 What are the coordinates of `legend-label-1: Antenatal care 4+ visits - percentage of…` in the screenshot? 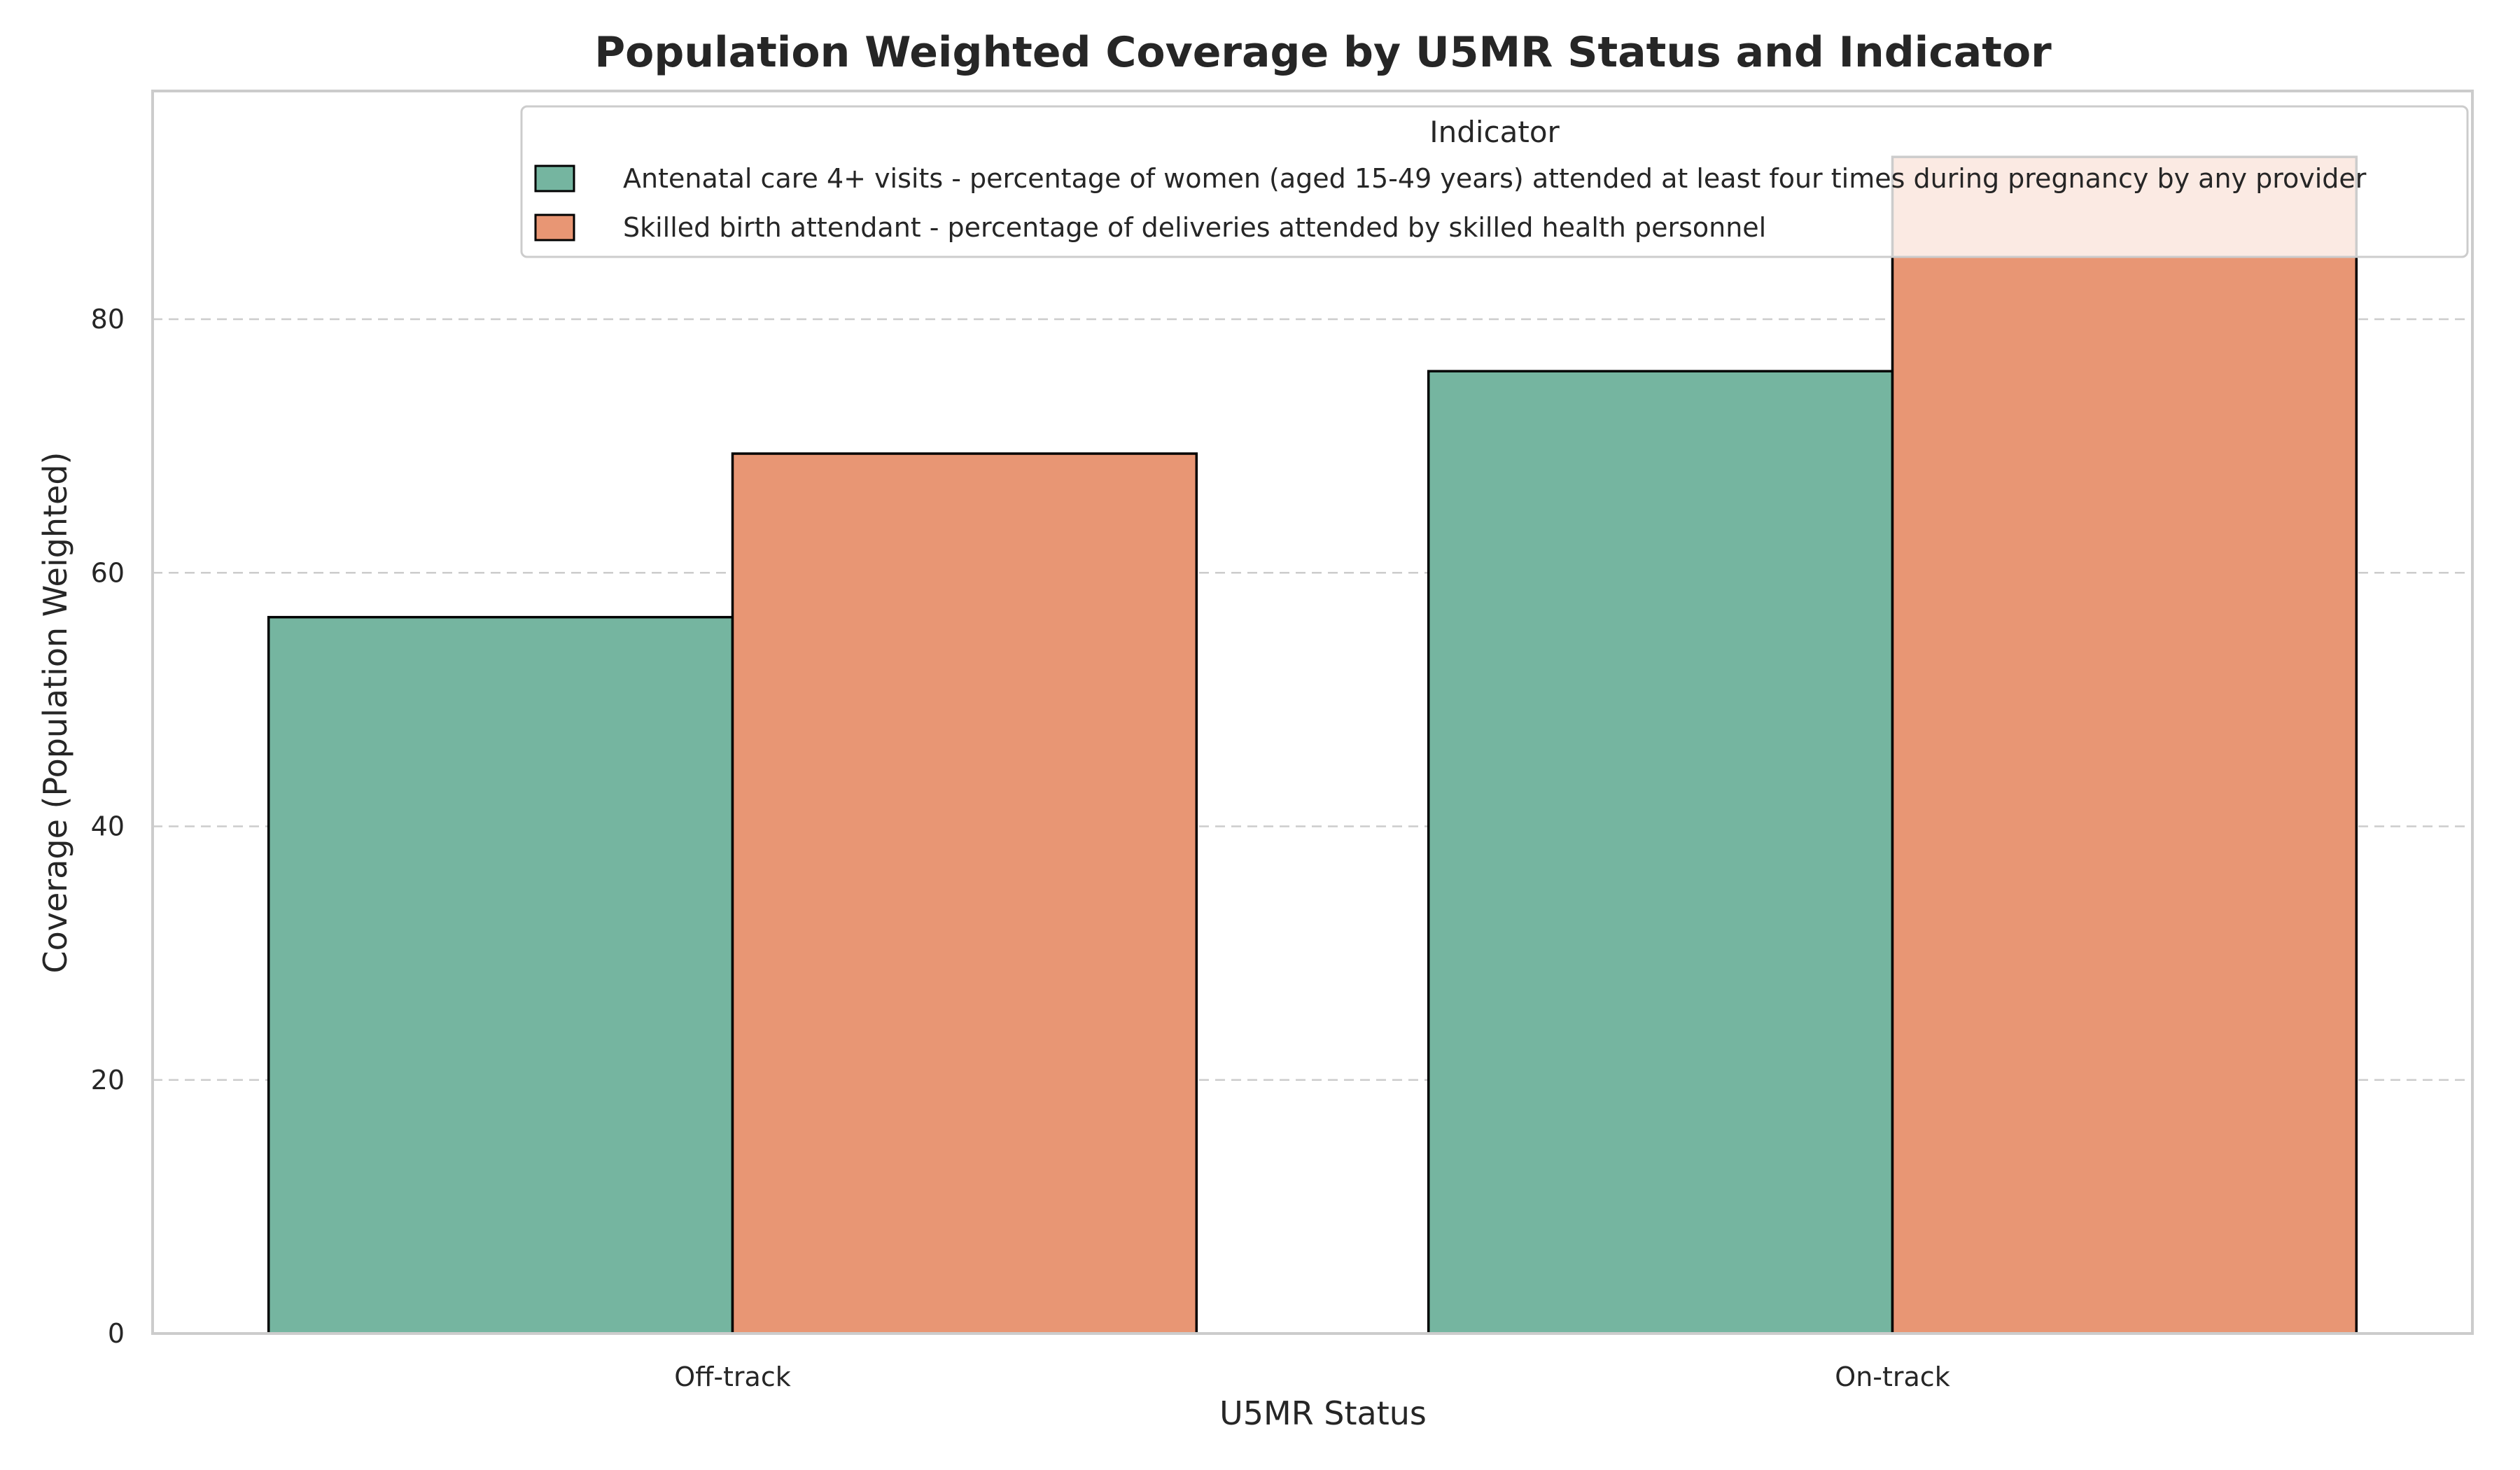 It's located at (1495, 178).